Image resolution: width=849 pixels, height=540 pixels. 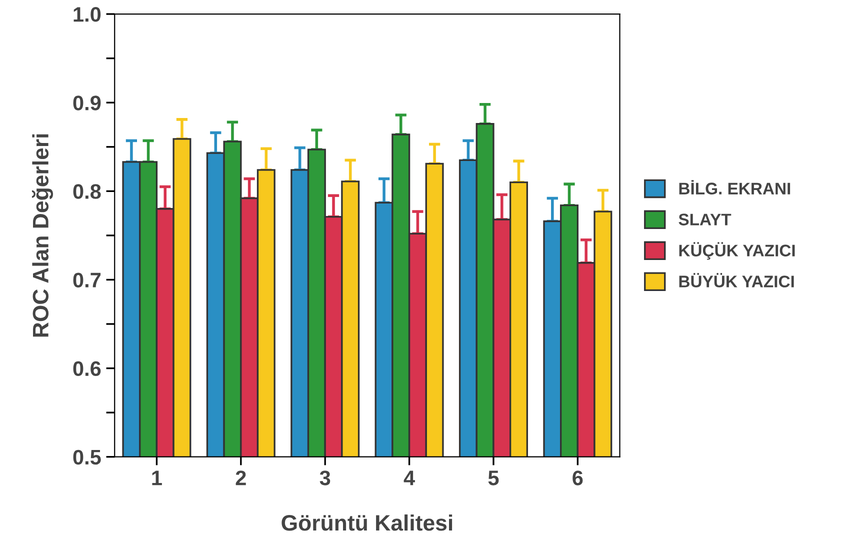 What do you see at coordinates (325, 478) in the screenshot?
I see `x-tick-label: 3` at bounding box center [325, 478].